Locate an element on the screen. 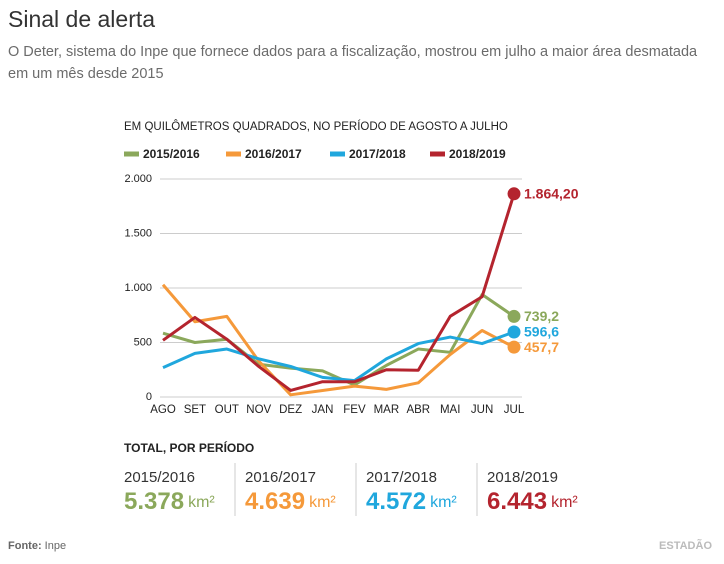  total-value: 4.639 km² is located at coordinates (290, 501).